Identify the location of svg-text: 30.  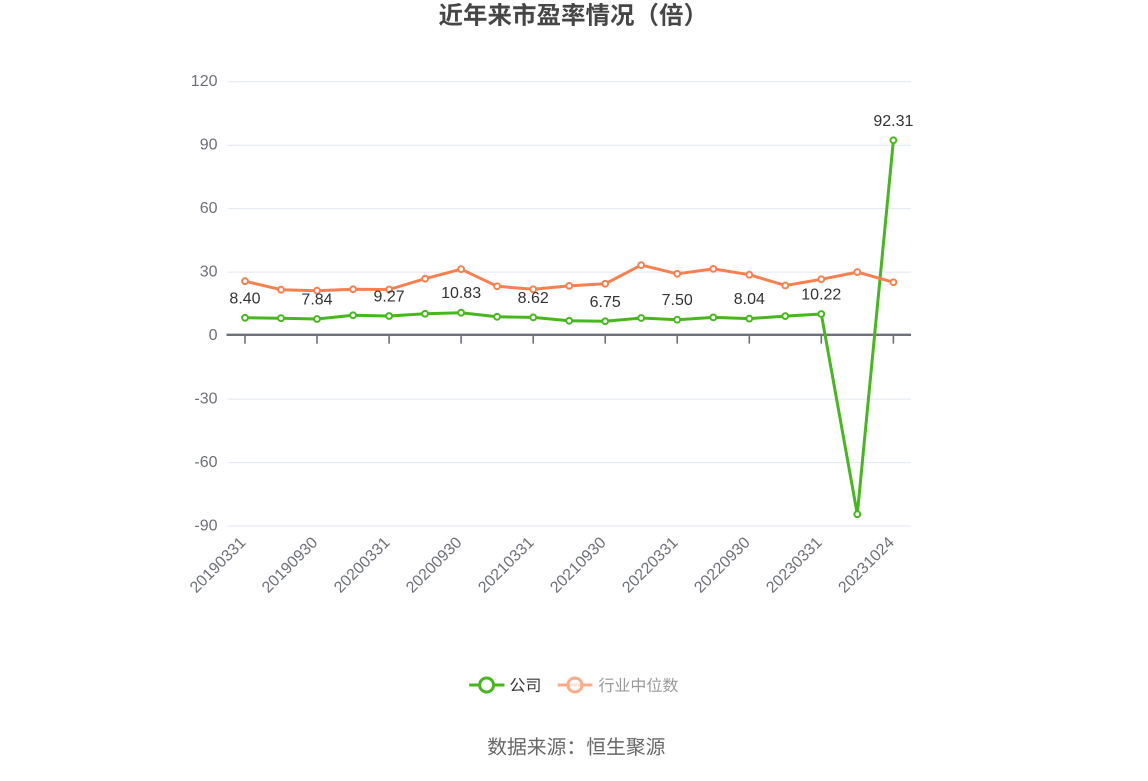
(209, 272).